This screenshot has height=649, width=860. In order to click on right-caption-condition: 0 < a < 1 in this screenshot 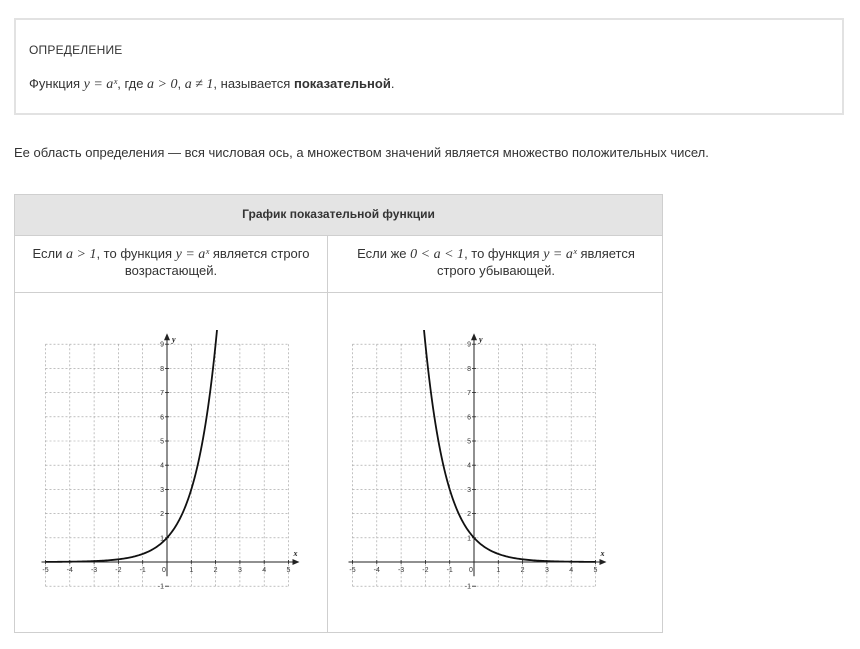, I will do `click(437, 254)`.